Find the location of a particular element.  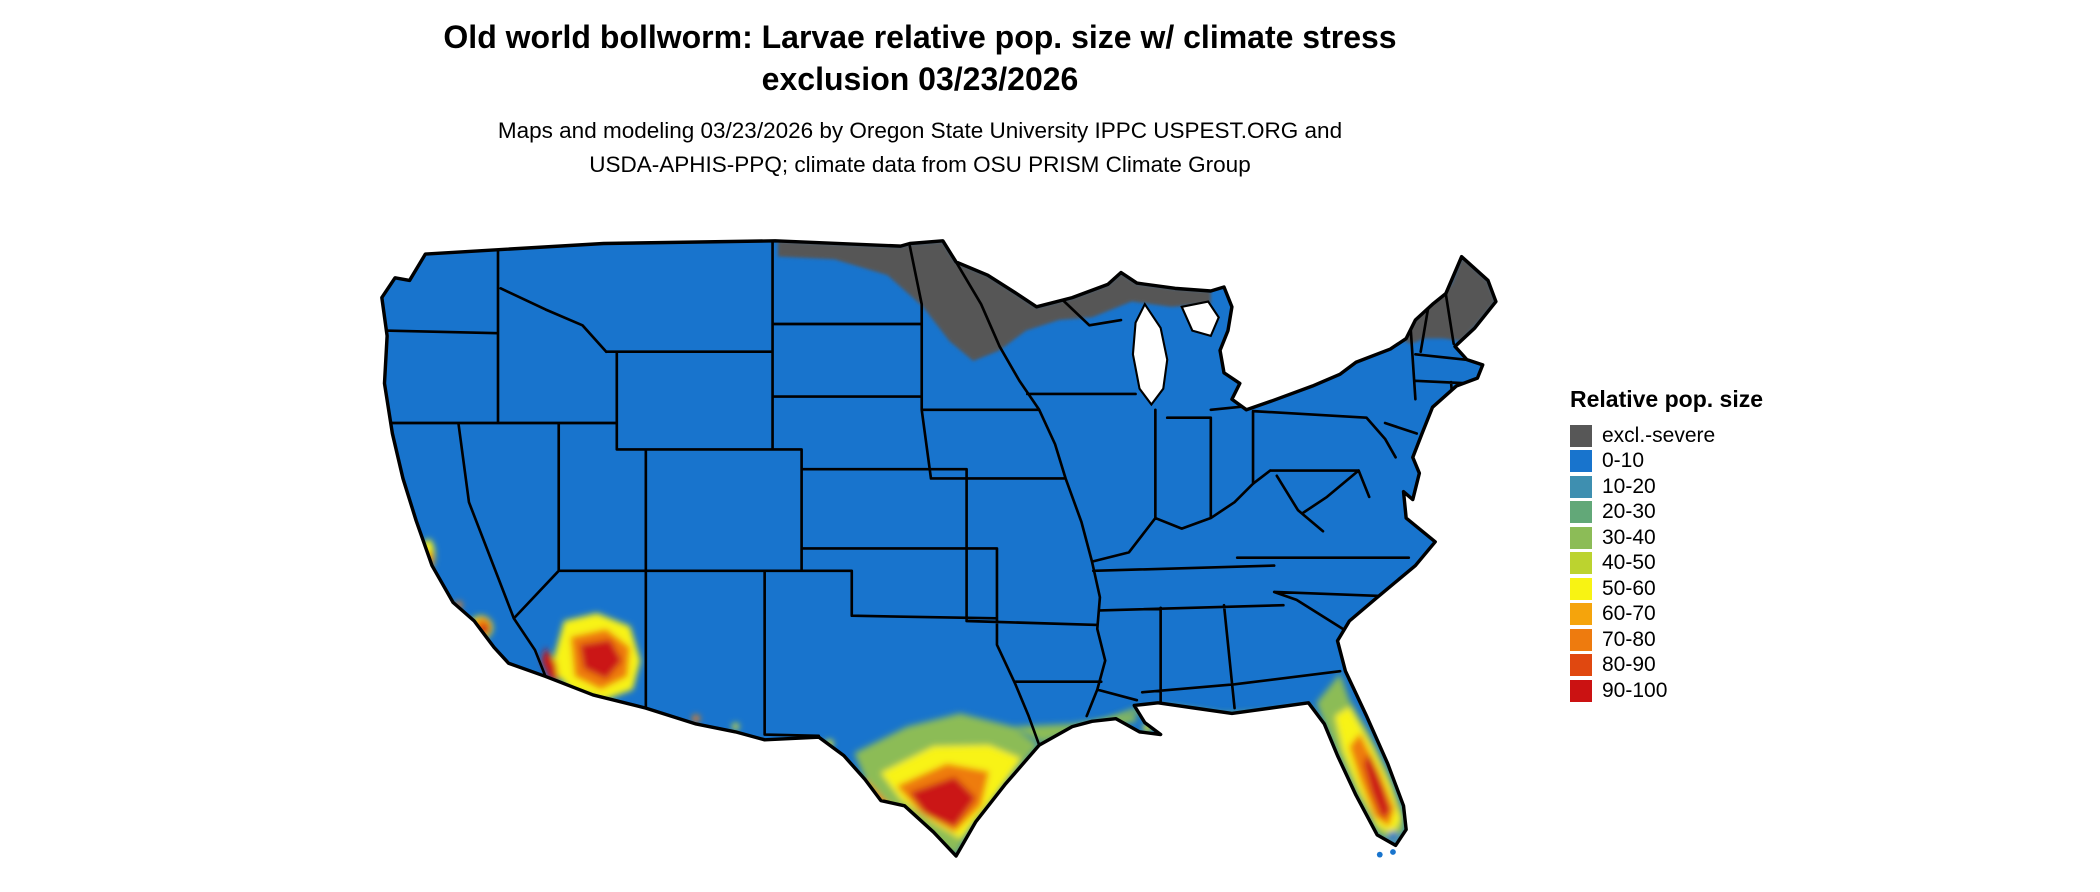

legend-label: 30-40 is located at coordinates (1629, 537).